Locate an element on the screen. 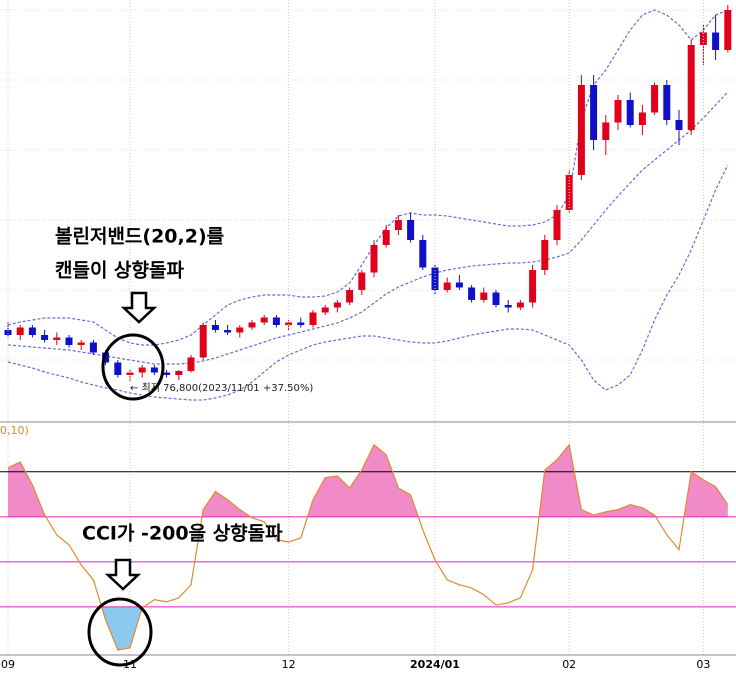  annotation: 볼린저밴드(20,2)를 is located at coordinates (139, 237).